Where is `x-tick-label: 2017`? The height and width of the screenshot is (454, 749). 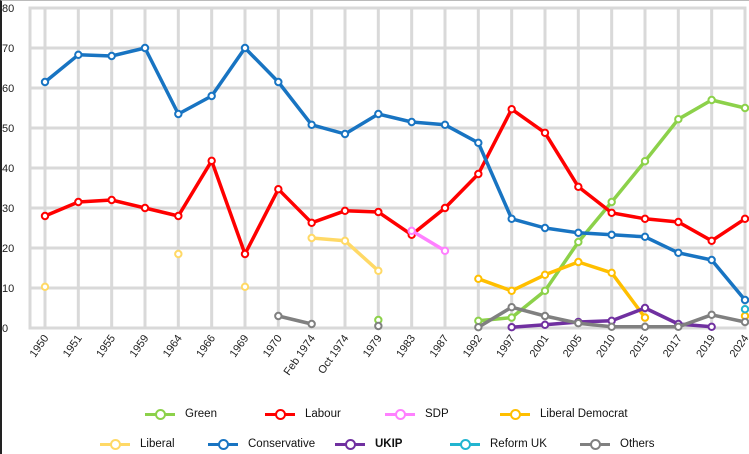
x-tick-label: 2017 is located at coordinates (673, 346).